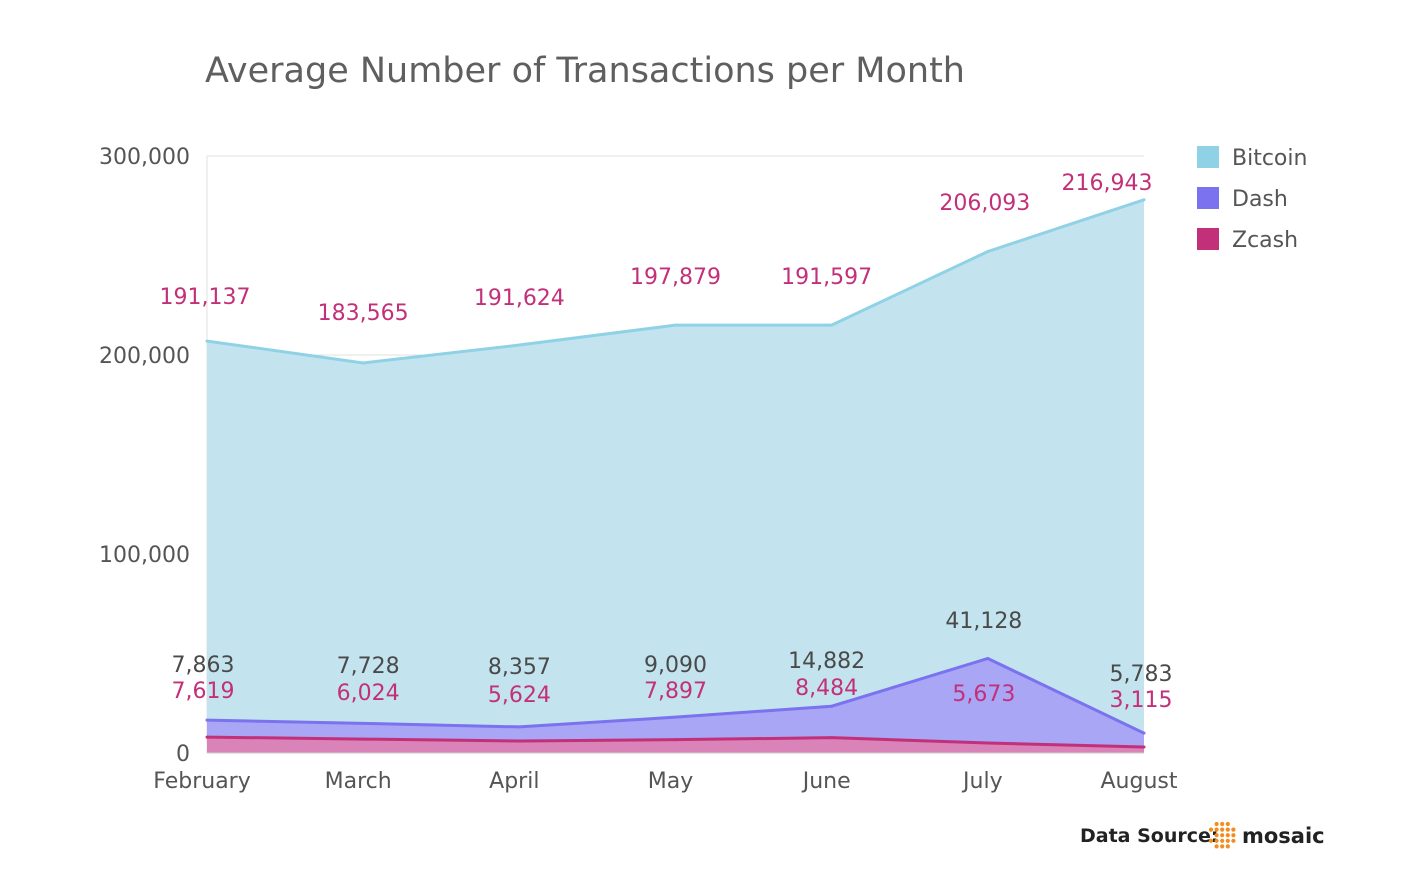 The width and height of the screenshot is (1418, 894). What do you see at coordinates (358, 781) in the screenshot?
I see `x-tick-label: March` at bounding box center [358, 781].